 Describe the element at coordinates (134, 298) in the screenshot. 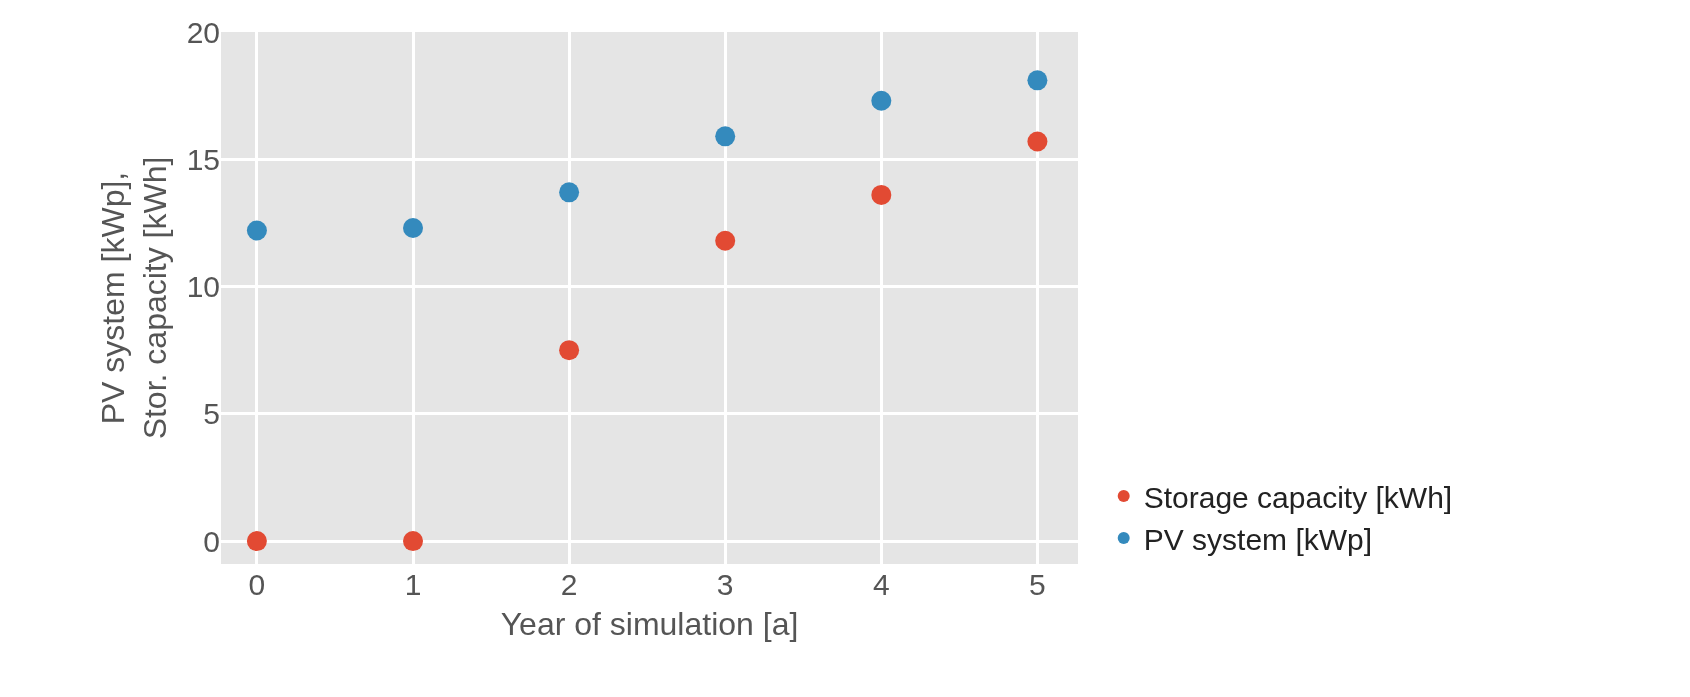

I see `y-axis-title: PV system [kWp], Stor. capacity [kWh]` at that location.